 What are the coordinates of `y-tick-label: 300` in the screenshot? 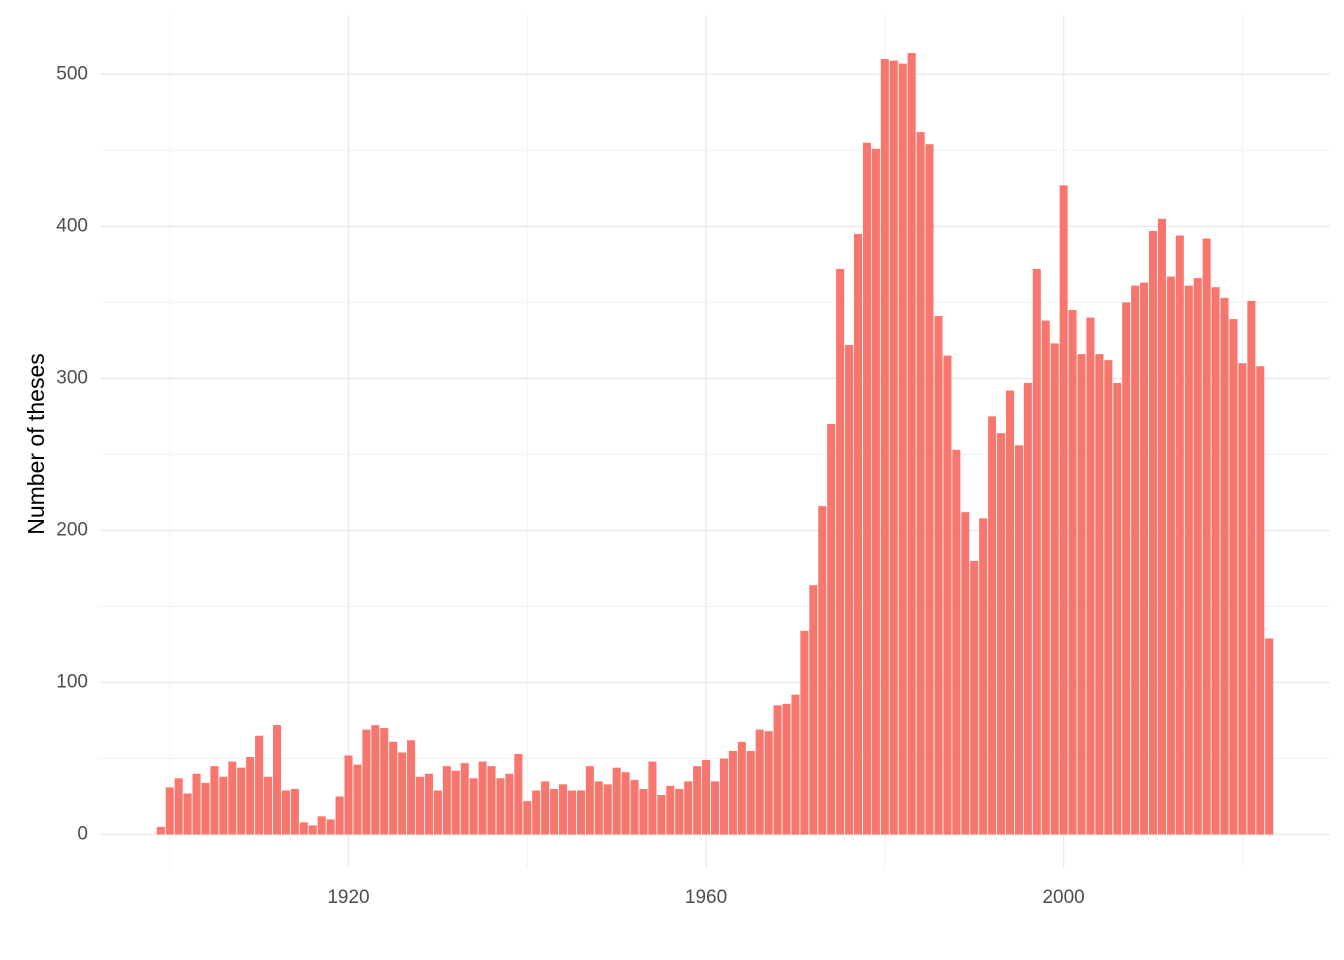 It's located at (72, 377).